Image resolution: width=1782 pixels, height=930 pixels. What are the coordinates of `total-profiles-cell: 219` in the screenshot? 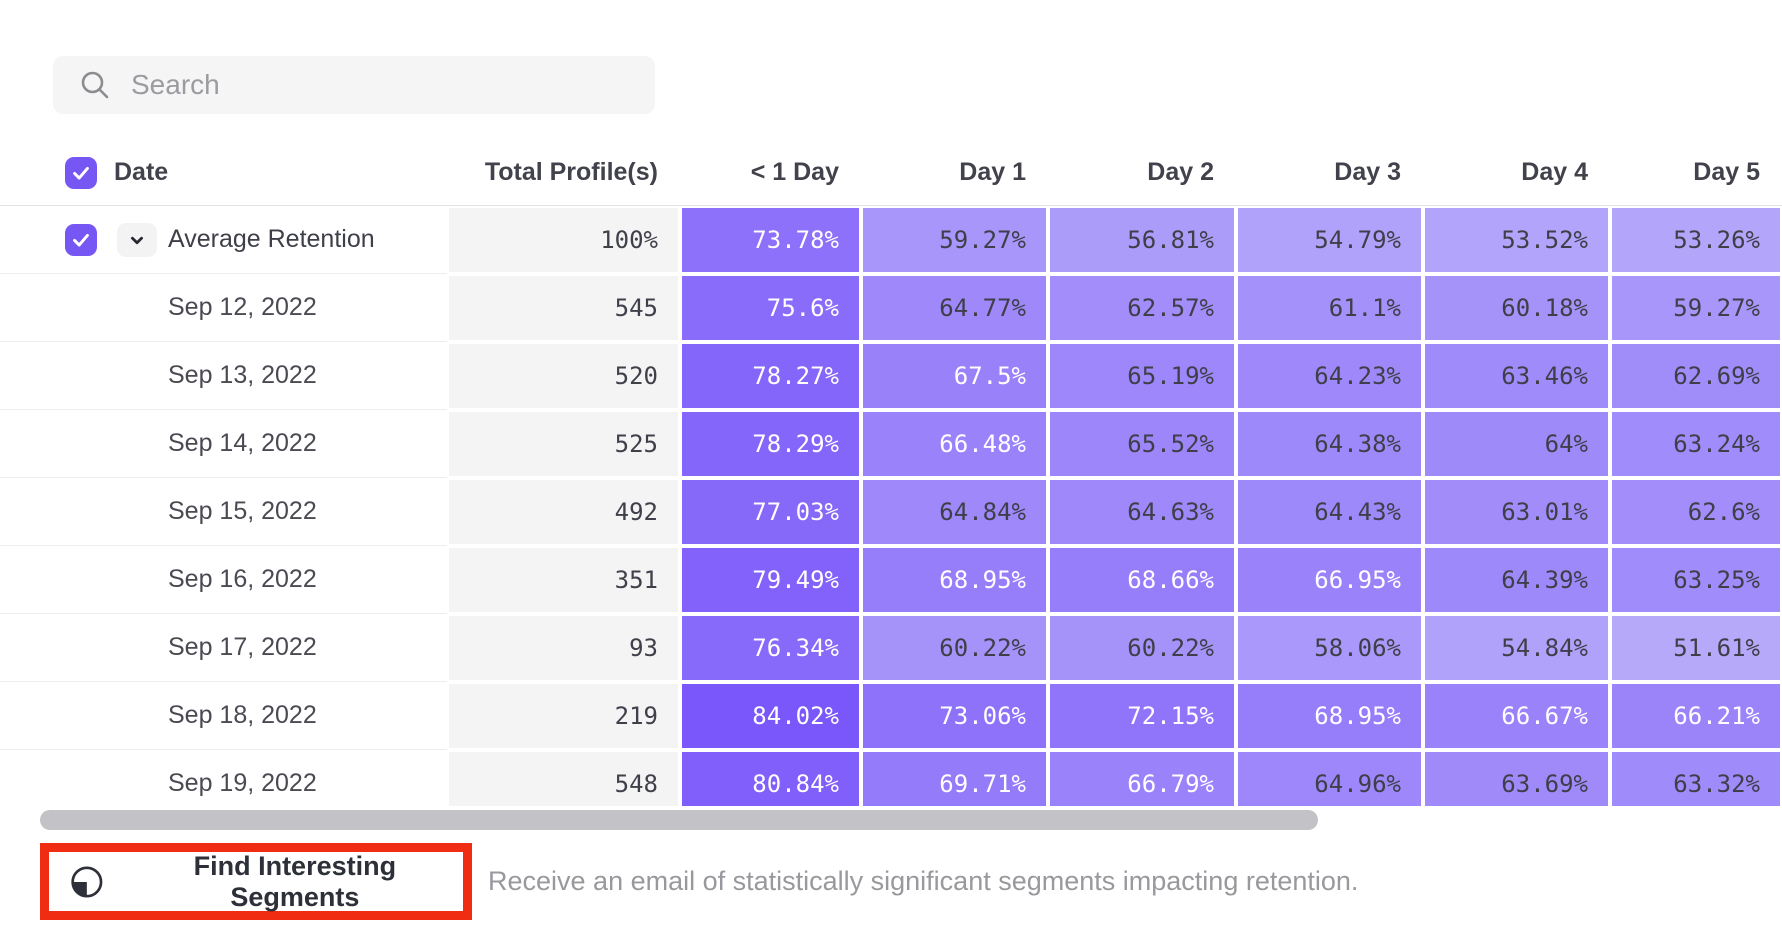 It's located at (563, 716).